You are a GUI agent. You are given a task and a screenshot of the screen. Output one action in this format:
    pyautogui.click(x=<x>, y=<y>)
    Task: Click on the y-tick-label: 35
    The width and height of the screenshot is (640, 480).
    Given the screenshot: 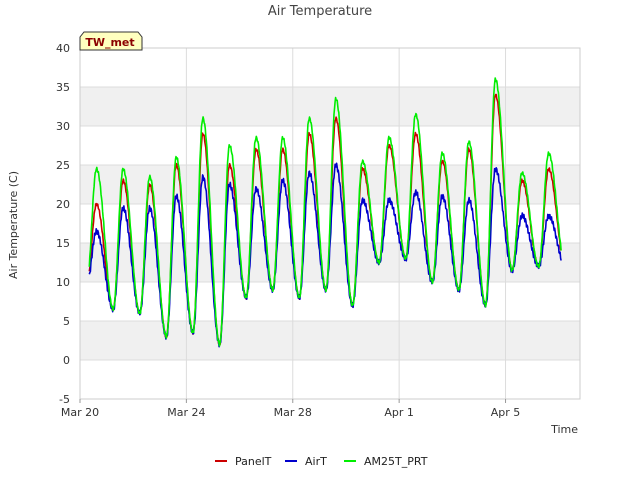 What is the action you would take?
    pyautogui.click(x=63, y=87)
    